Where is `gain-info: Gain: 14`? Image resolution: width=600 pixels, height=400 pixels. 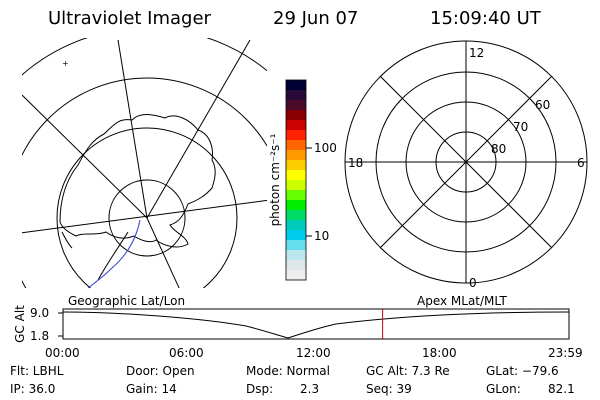 gain-info: Gain: 14 is located at coordinates (151, 389).